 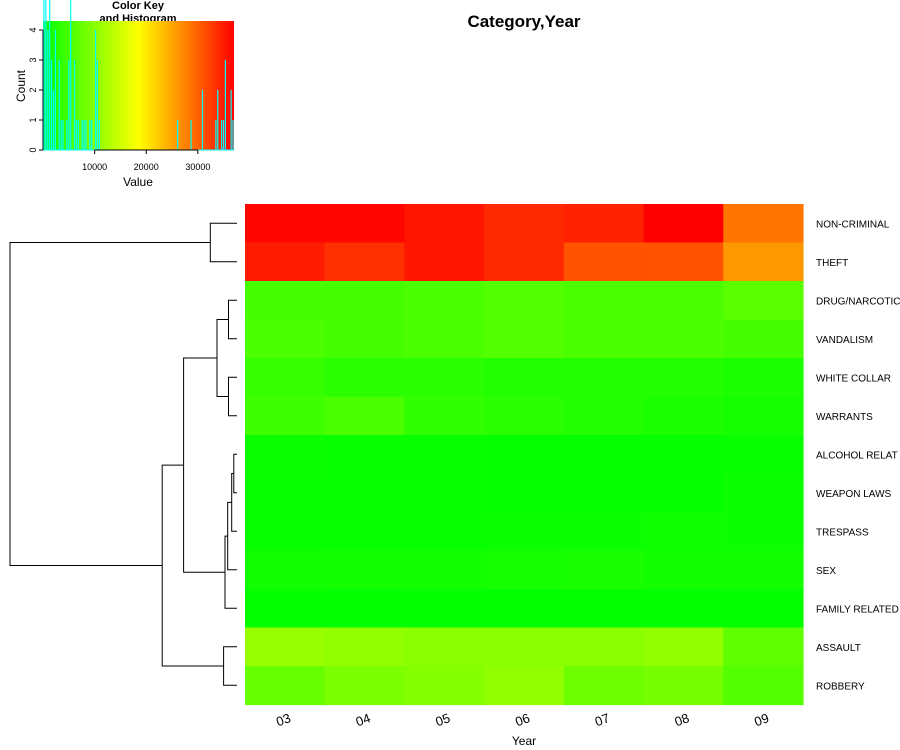 What do you see at coordinates (524, 741) in the screenshot?
I see `x-axis-label: Year` at bounding box center [524, 741].